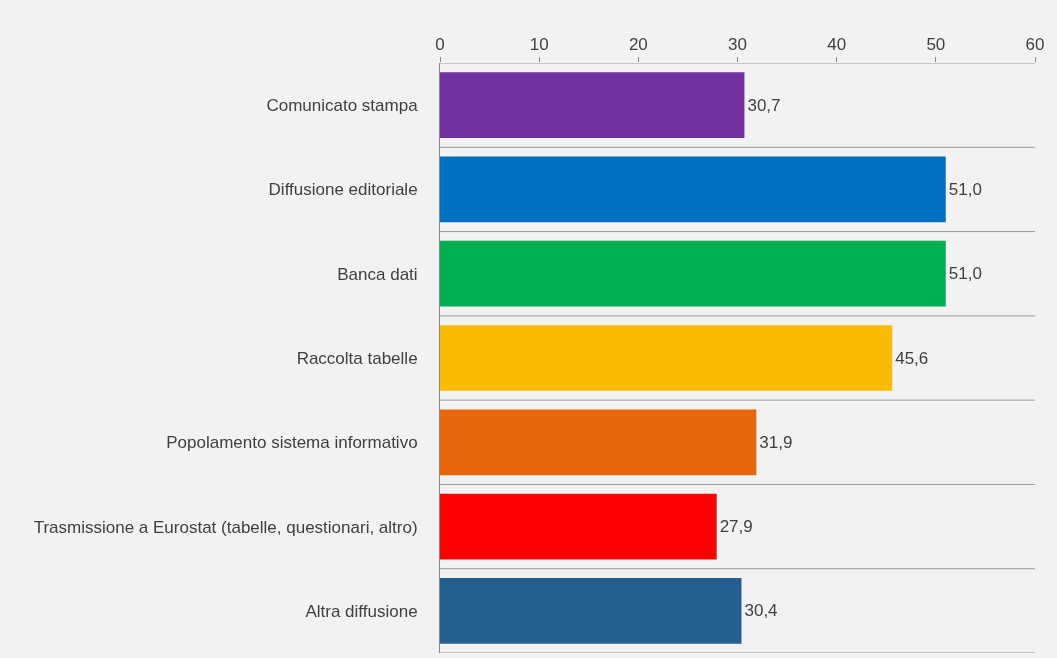  Describe the element at coordinates (343, 190) in the screenshot. I see `y-tick-label: Diffusione editoriale` at that location.